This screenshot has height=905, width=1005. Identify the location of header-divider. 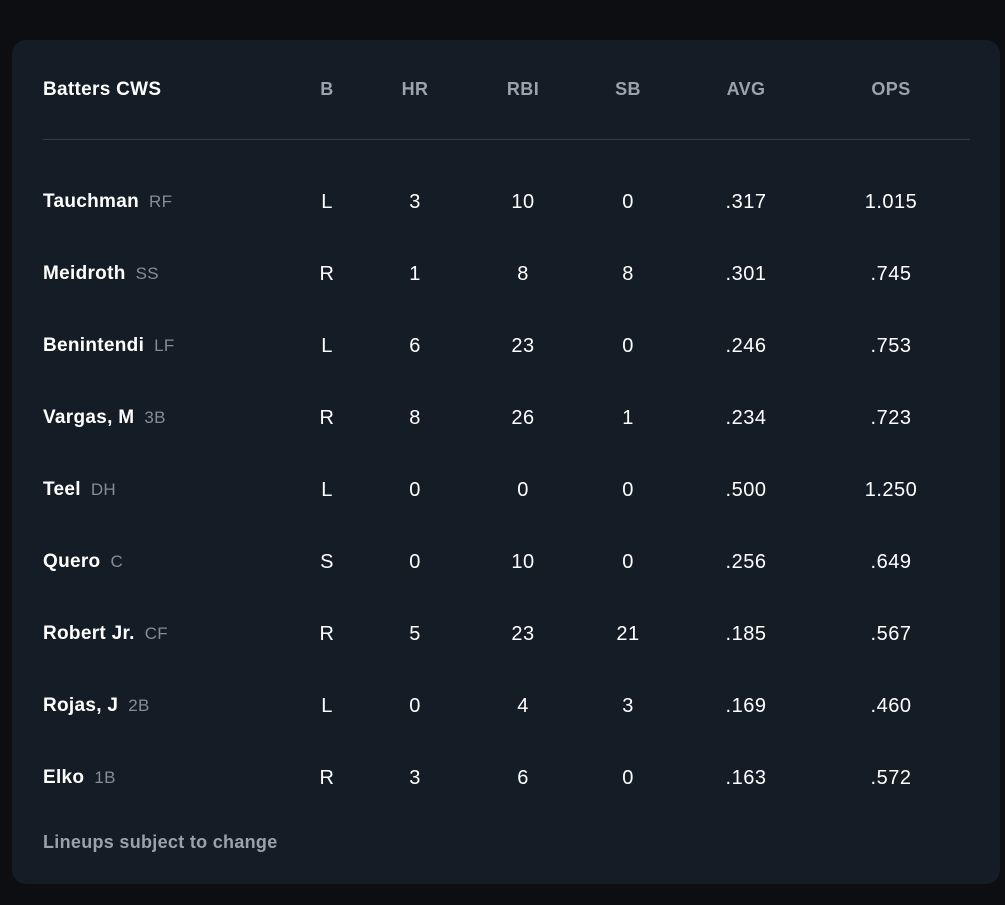
(506, 139).